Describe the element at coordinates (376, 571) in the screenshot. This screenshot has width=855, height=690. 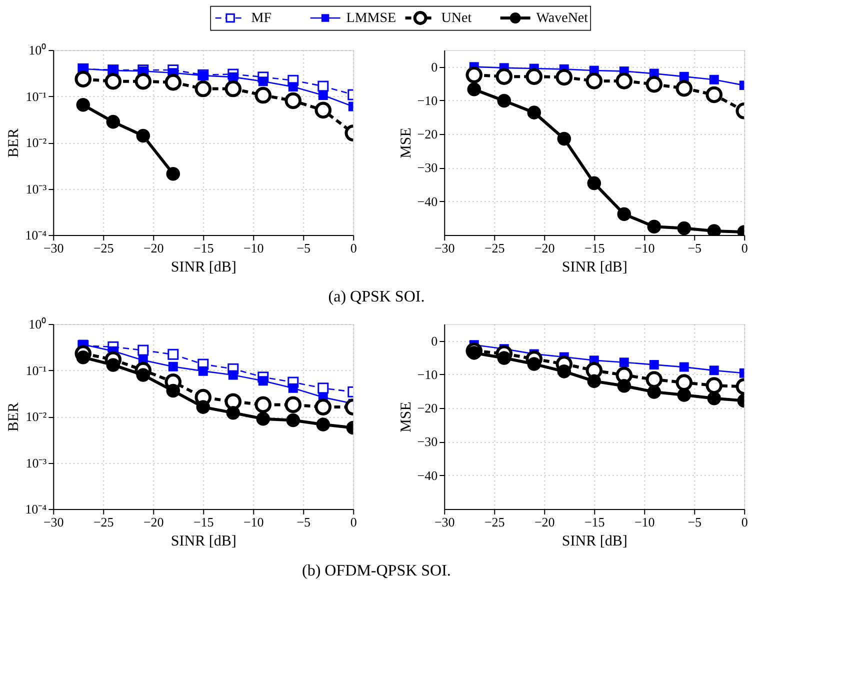
I see `text: (b) OFDM-QPSK SOI.` at that location.